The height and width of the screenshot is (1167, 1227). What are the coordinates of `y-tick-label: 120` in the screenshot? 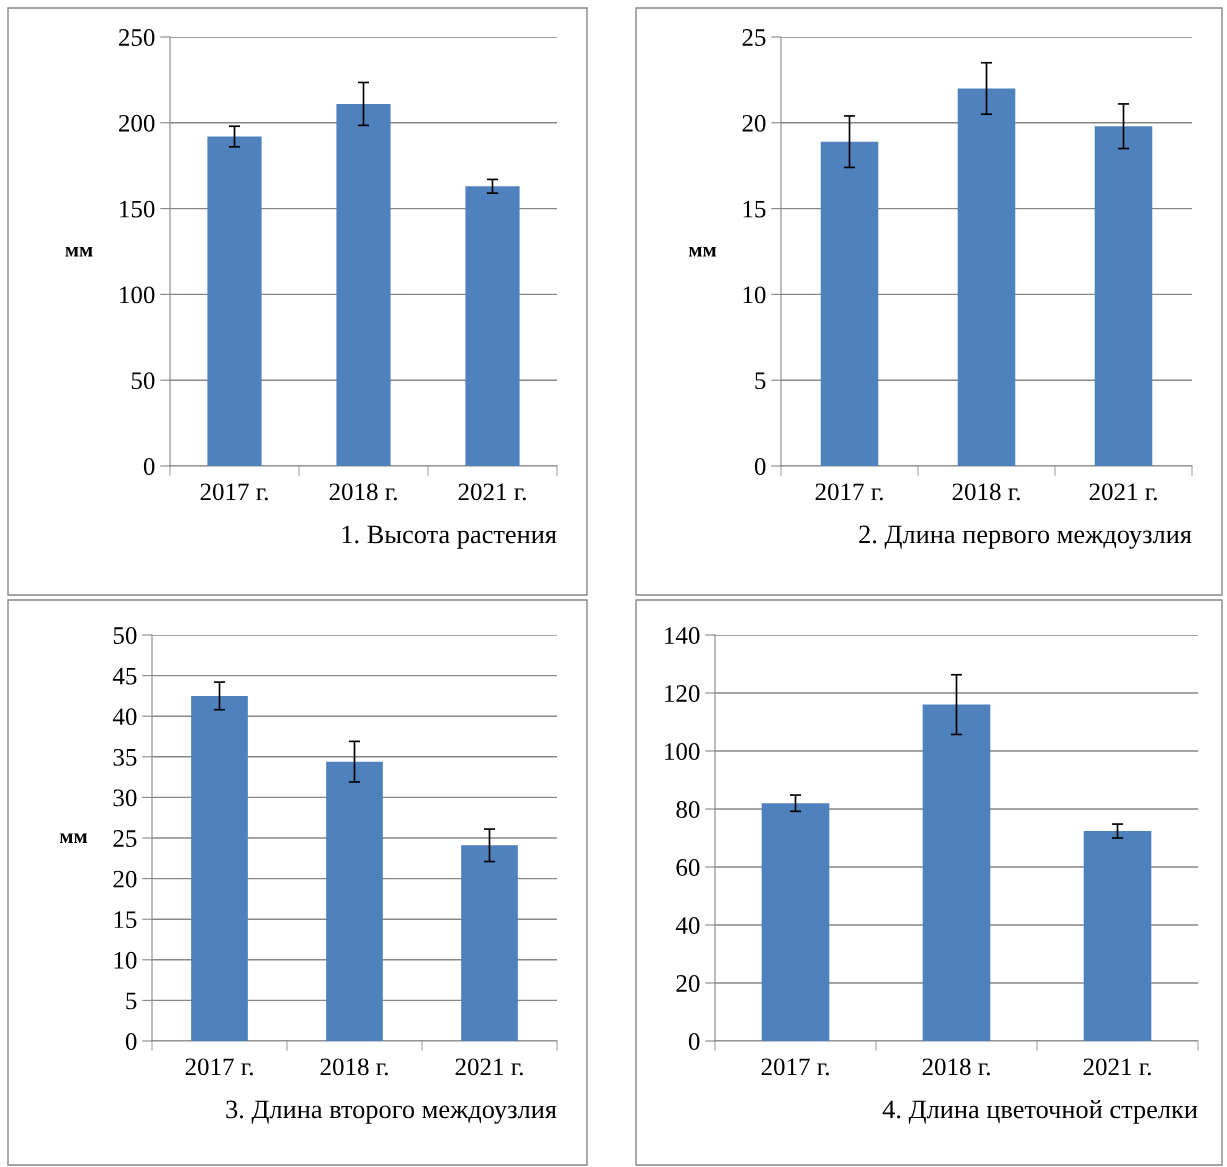 It's located at (682, 693).